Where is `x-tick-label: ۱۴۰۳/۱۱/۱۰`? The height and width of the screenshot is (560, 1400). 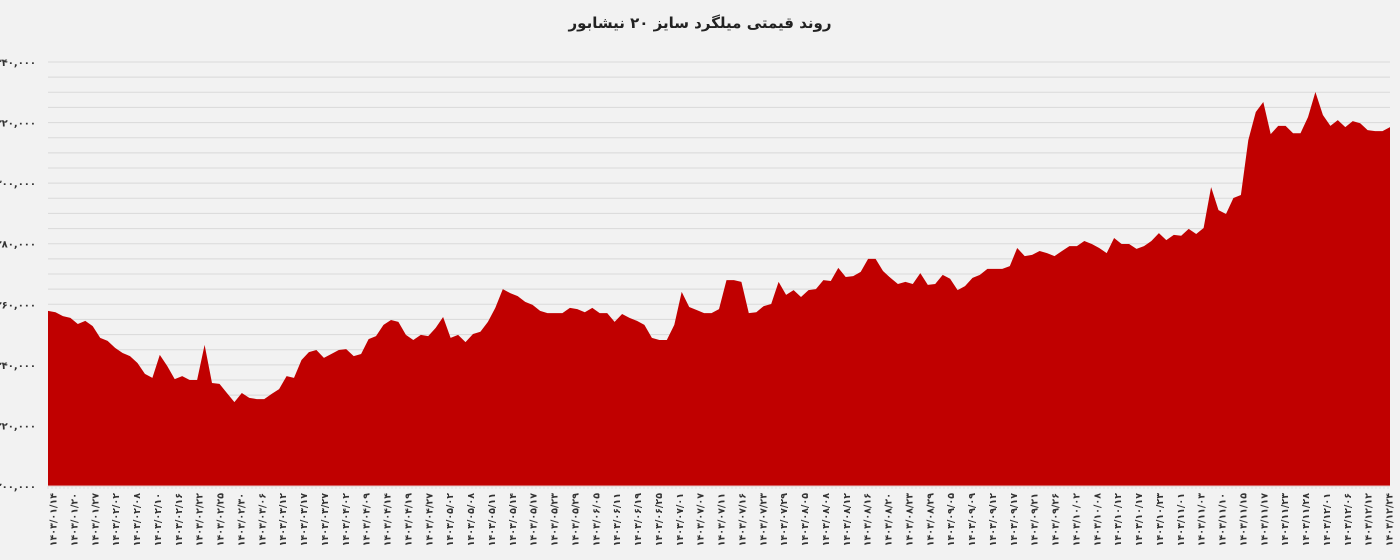 x-tick-label: ۱۴۰۳/۱۱/۱۰ is located at coordinates (1223, 519).